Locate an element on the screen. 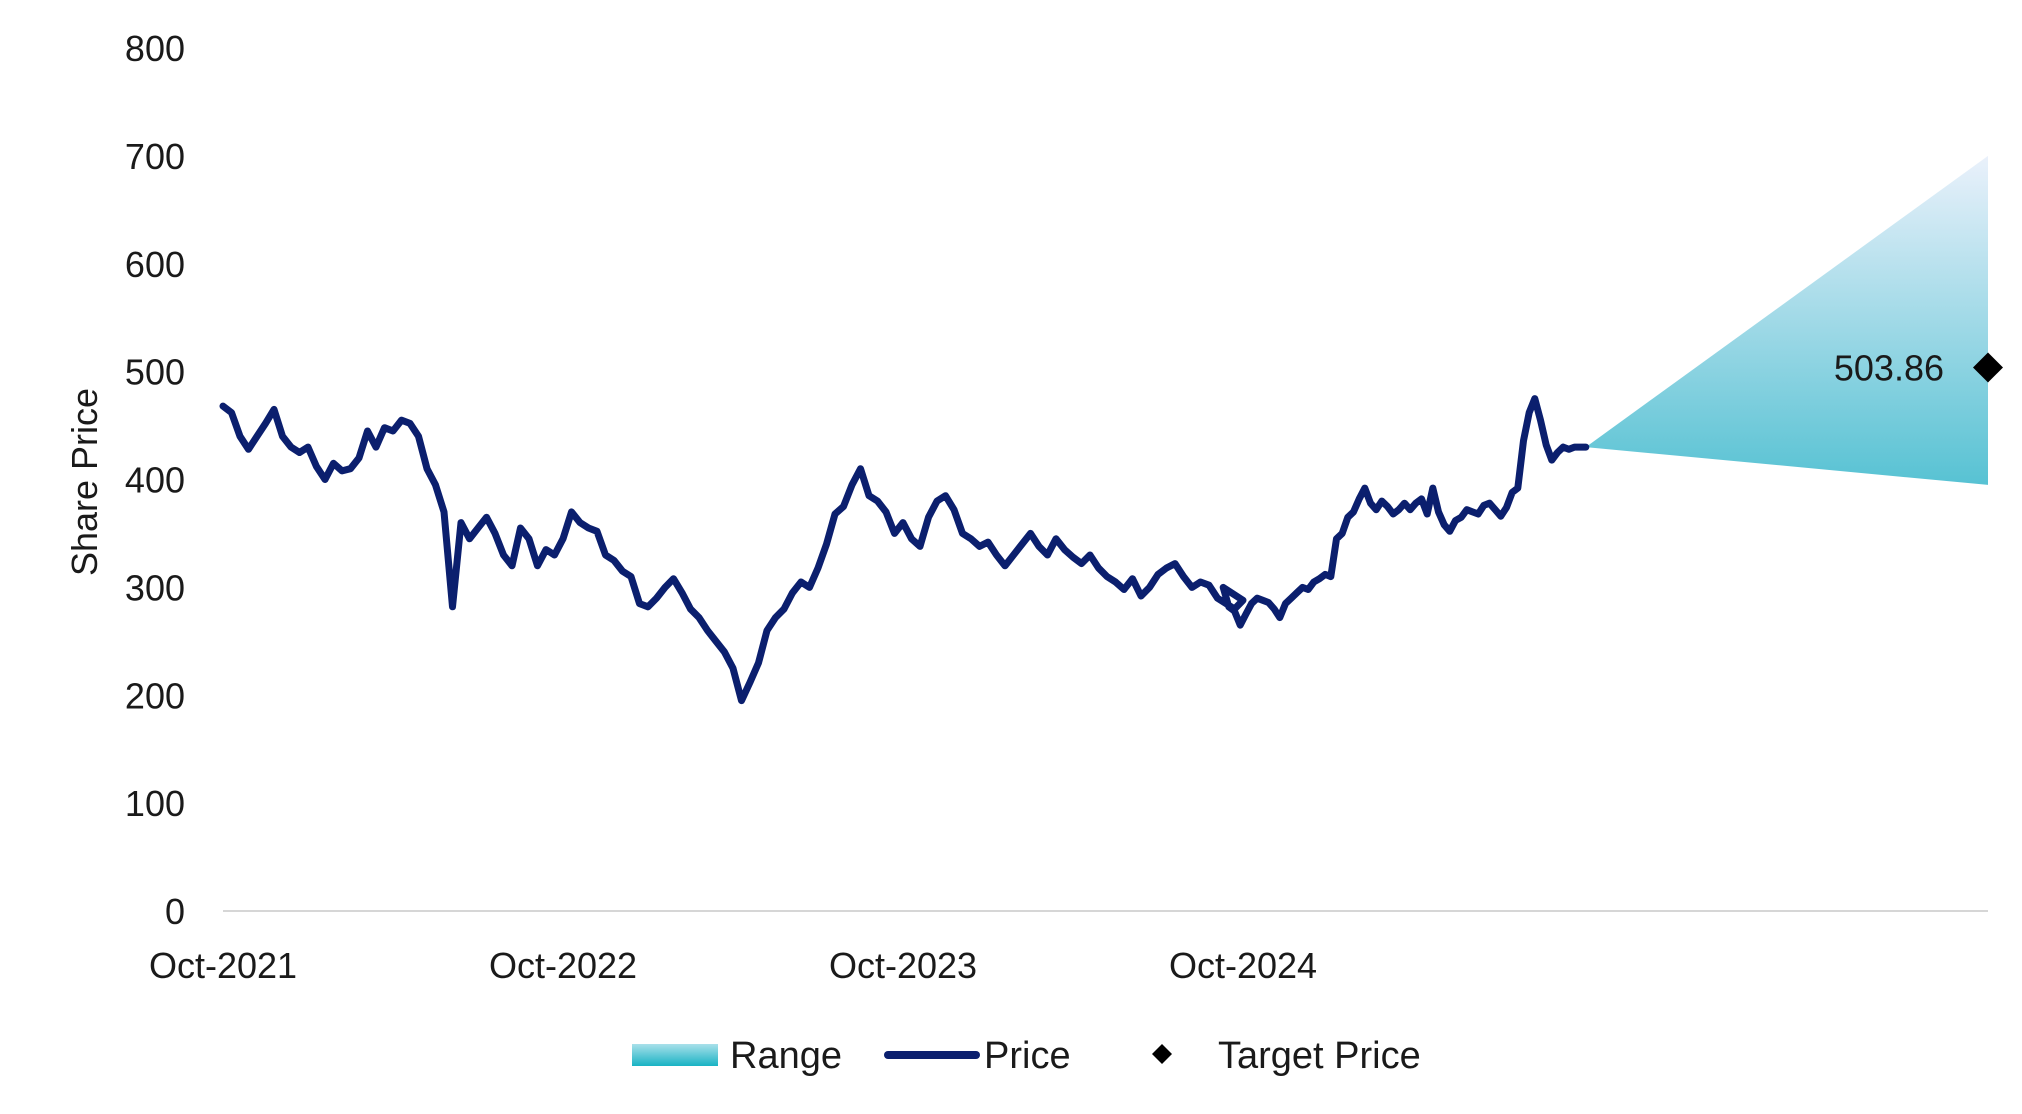 The height and width of the screenshot is (1114, 2022). target-price-marker is located at coordinates (1988, 367).